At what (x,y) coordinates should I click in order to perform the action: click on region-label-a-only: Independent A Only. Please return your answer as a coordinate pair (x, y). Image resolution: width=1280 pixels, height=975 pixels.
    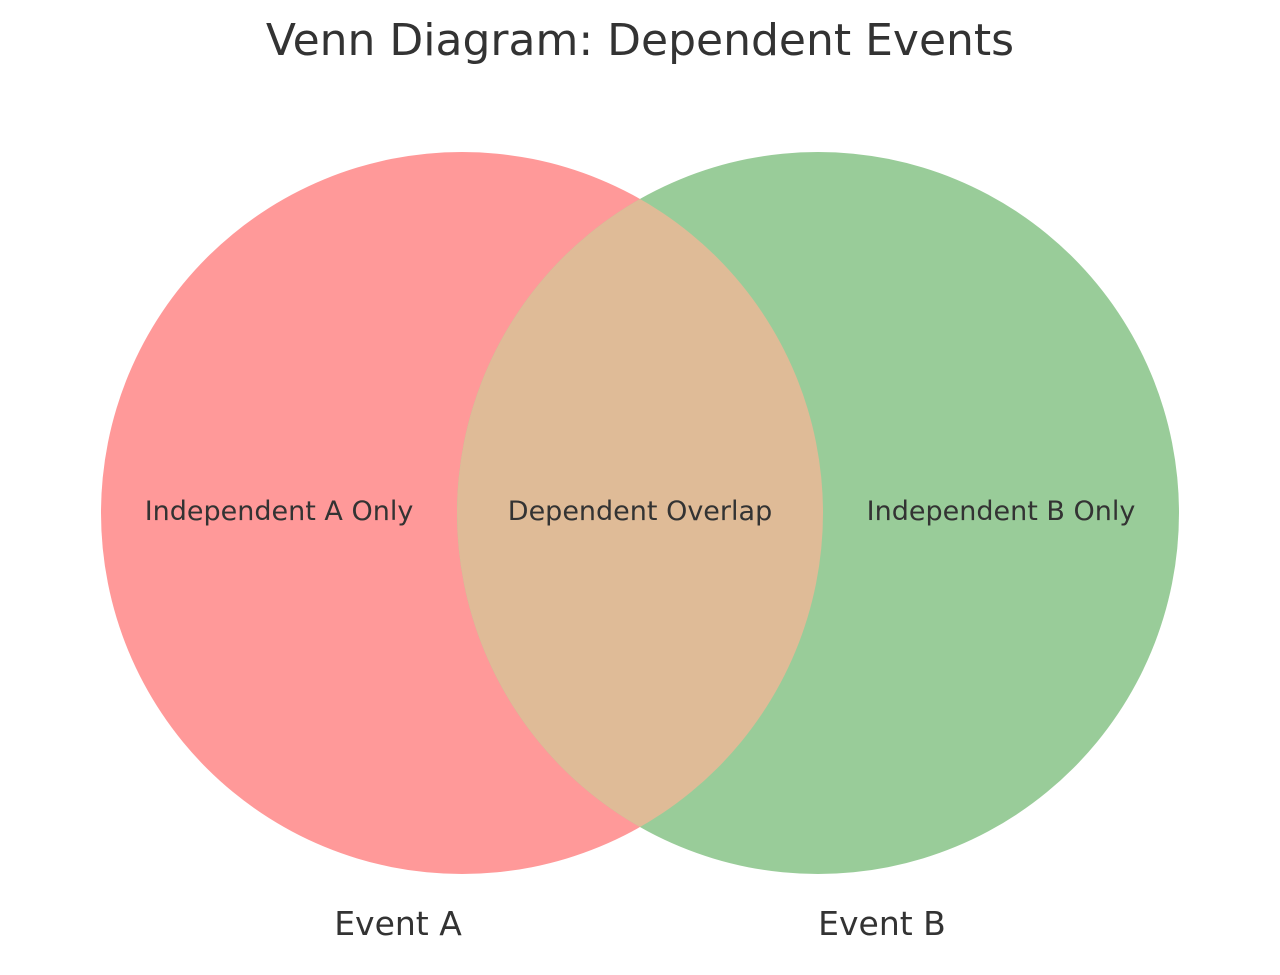
    Looking at the image, I should click on (279, 511).